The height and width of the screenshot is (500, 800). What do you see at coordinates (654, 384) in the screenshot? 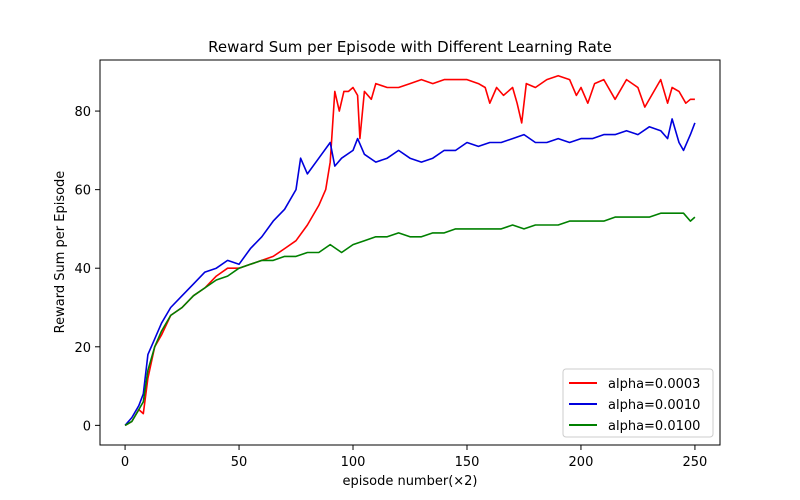
I see `legend-label-0: alpha=0.0003` at bounding box center [654, 384].